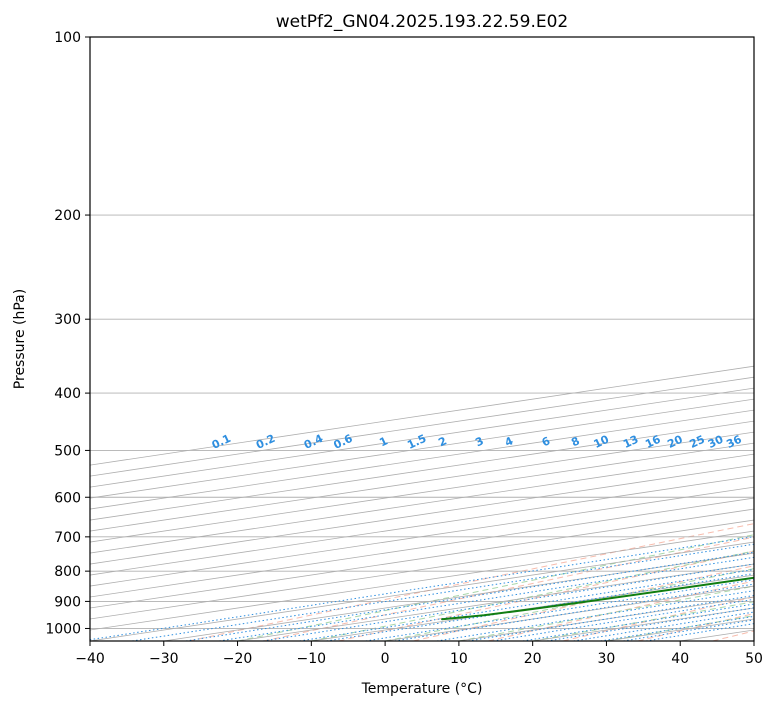  What do you see at coordinates (754, 659) in the screenshot?
I see `x-tick-label: 50` at bounding box center [754, 659].